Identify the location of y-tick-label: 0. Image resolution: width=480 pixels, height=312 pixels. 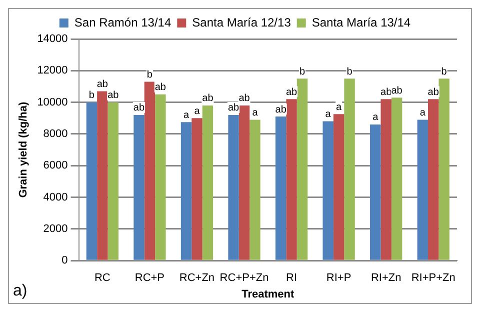
(65, 260).